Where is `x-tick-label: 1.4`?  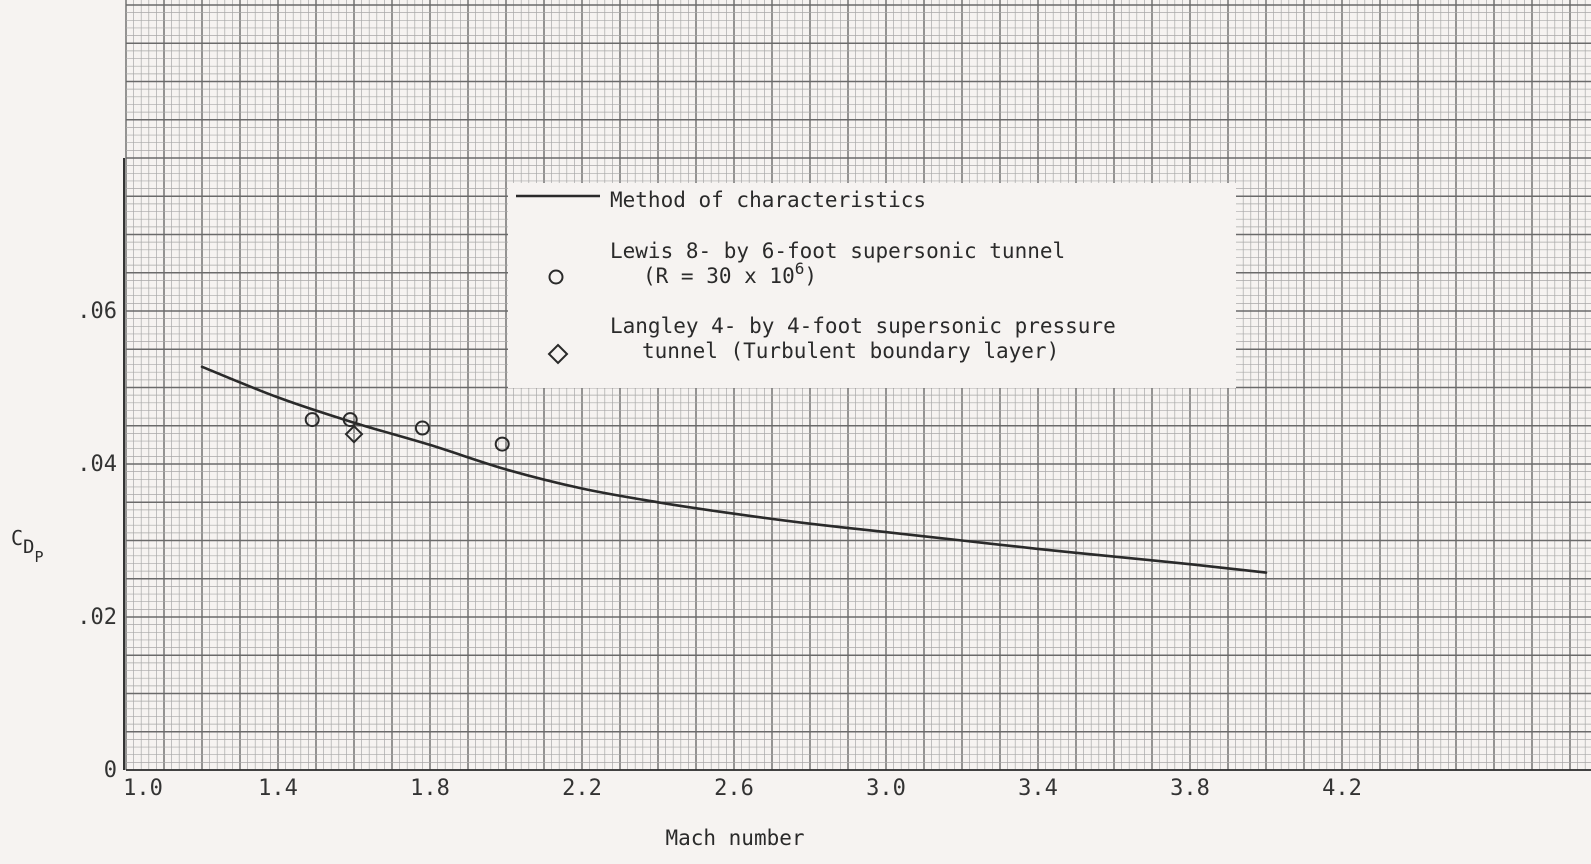 x-tick-label: 1.4 is located at coordinates (278, 788).